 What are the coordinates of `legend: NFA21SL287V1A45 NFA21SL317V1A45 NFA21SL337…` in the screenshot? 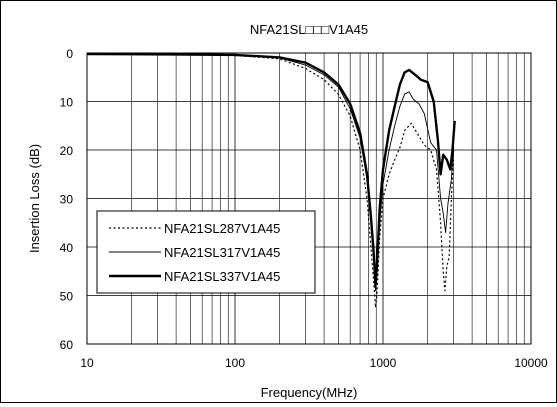 It's located at (206, 252).